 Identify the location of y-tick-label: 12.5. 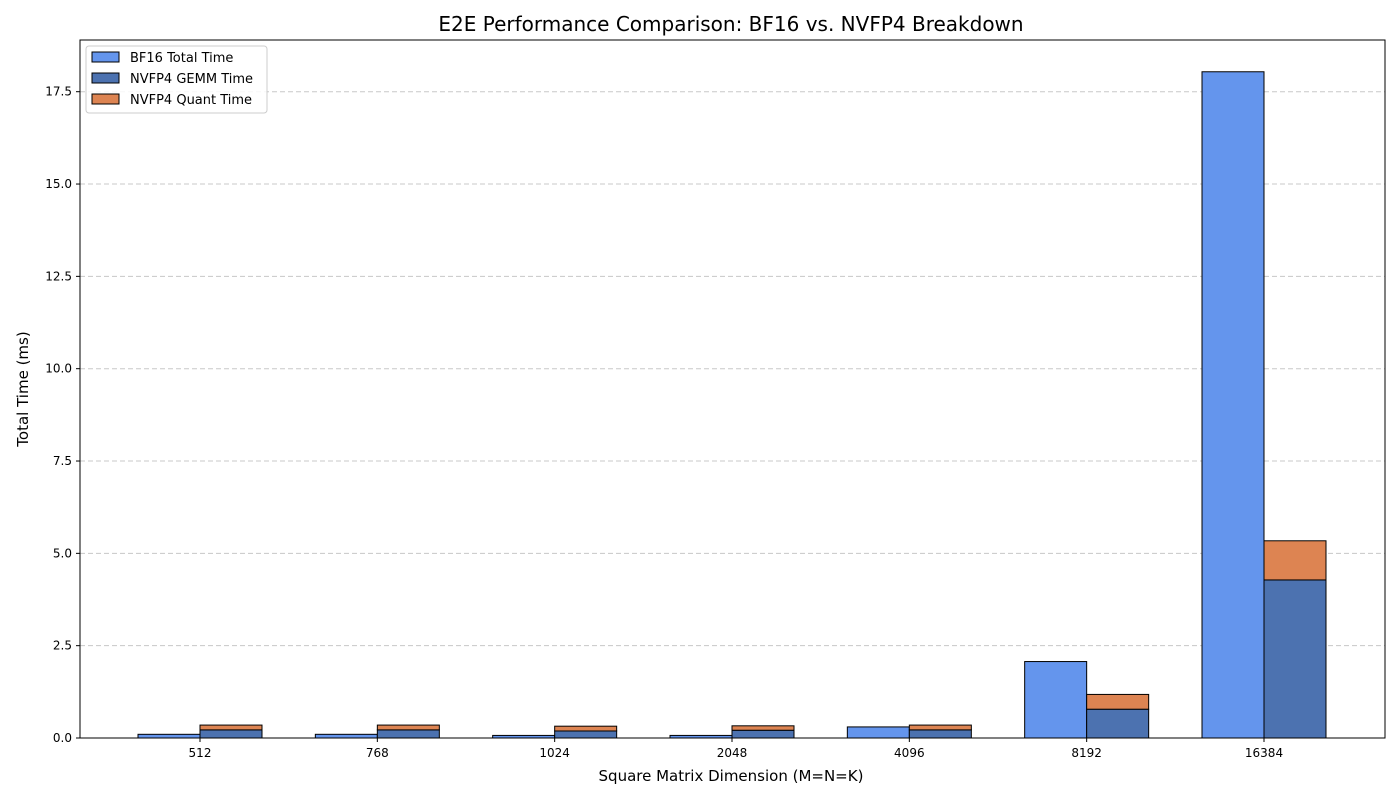
(58, 276).